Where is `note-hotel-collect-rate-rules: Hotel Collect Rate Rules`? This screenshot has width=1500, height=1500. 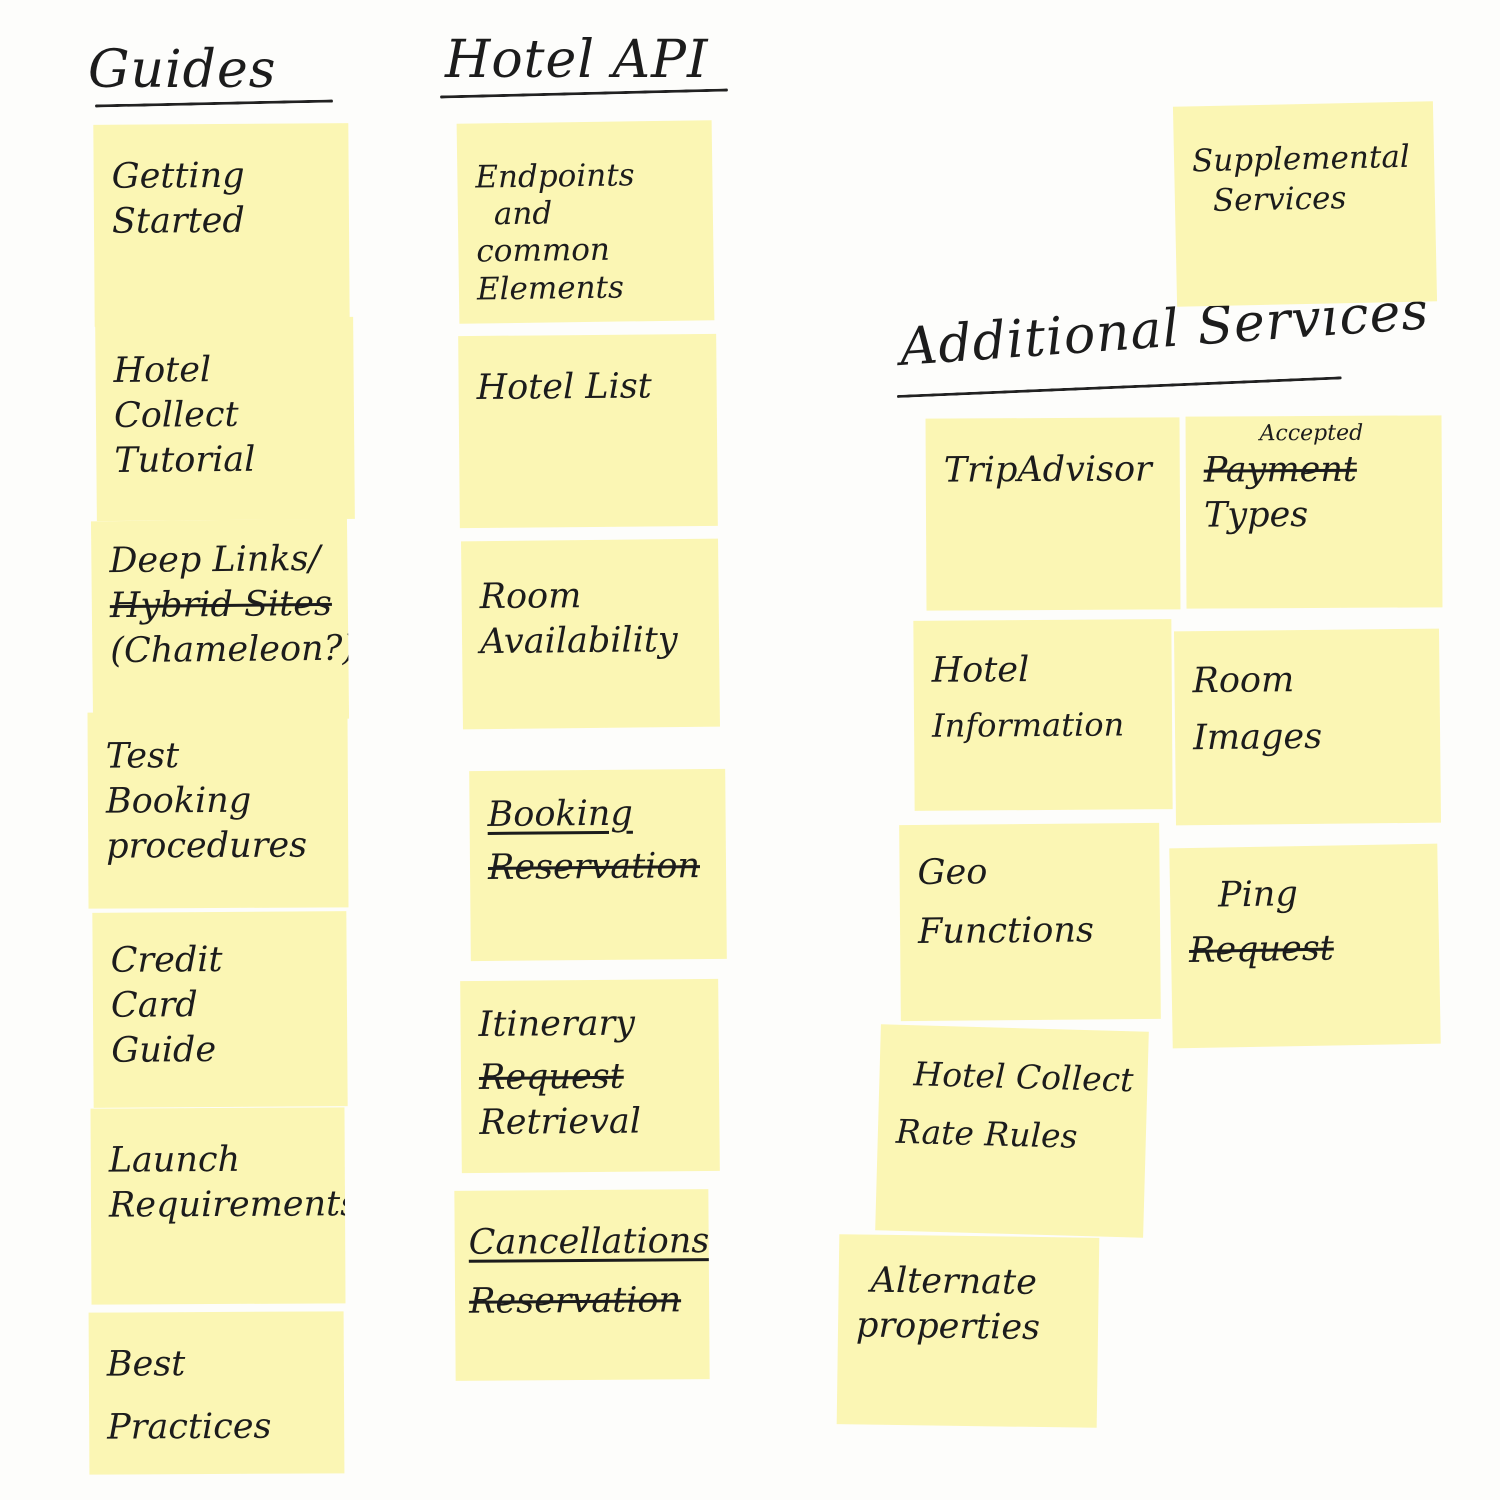 note-hotel-collect-rate-rules: Hotel Collect Rate Rules is located at coordinates (1012, 1131).